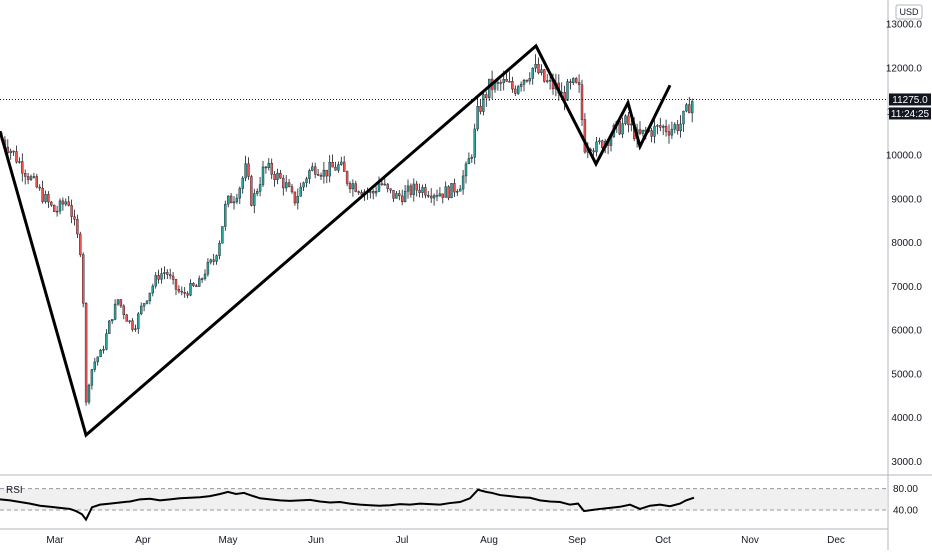 This screenshot has width=932, height=555. What do you see at coordinates (910, 113) in the screenshot?
I see `countdown-tag` at bounding box center [910, 113].